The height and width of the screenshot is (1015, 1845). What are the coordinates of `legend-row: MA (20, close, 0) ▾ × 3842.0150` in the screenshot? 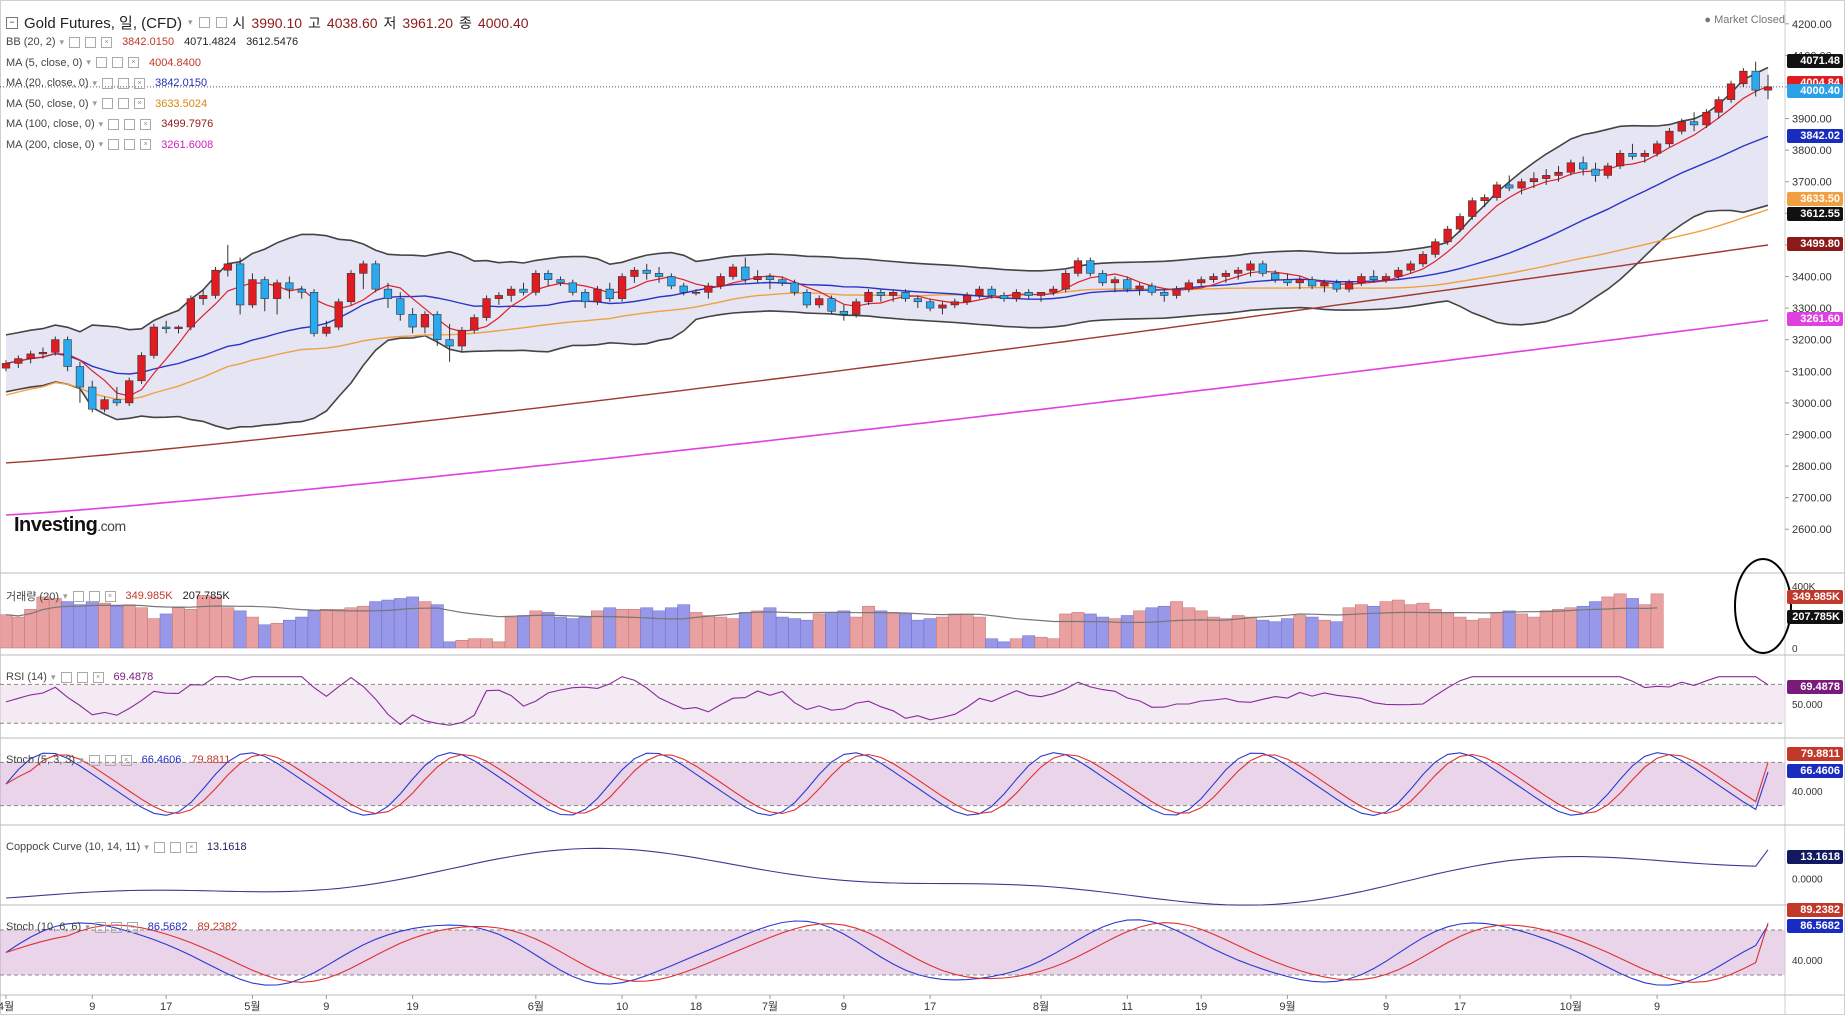 It's located at (106, 83).